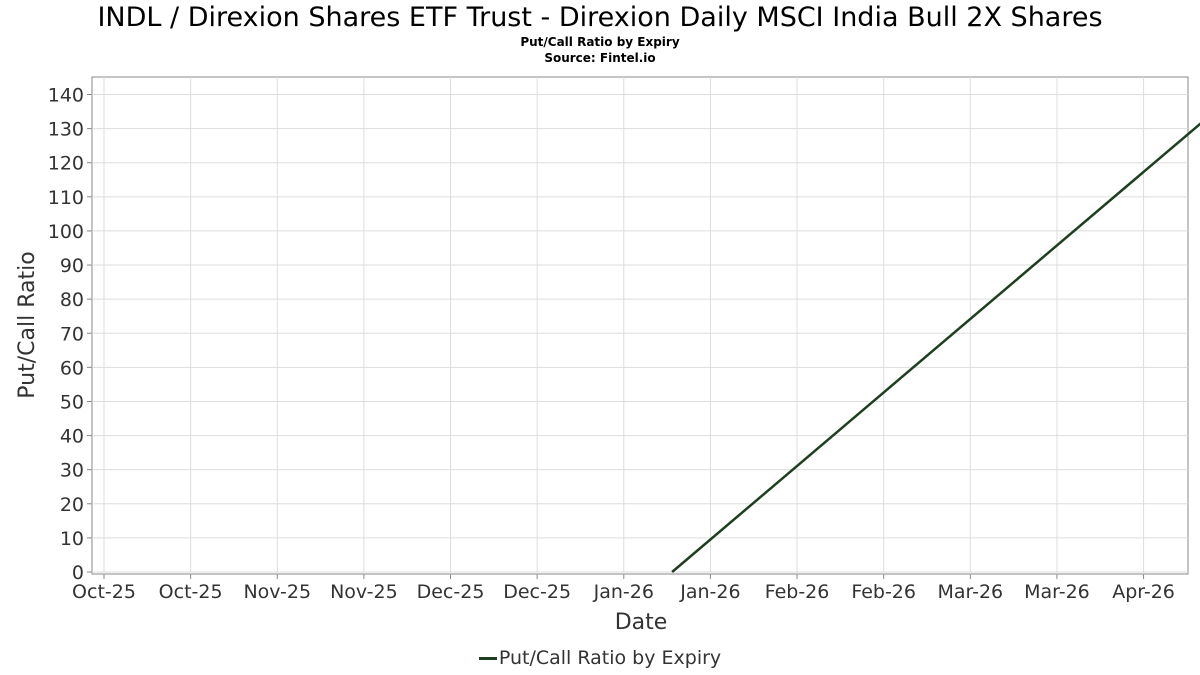 This screenshot has width=1200, height=675. What do you see at coordinates (1143, 592) in the screenshot?
I see `x-tick-label: Apr-26` at bounding box center [1143, 592].